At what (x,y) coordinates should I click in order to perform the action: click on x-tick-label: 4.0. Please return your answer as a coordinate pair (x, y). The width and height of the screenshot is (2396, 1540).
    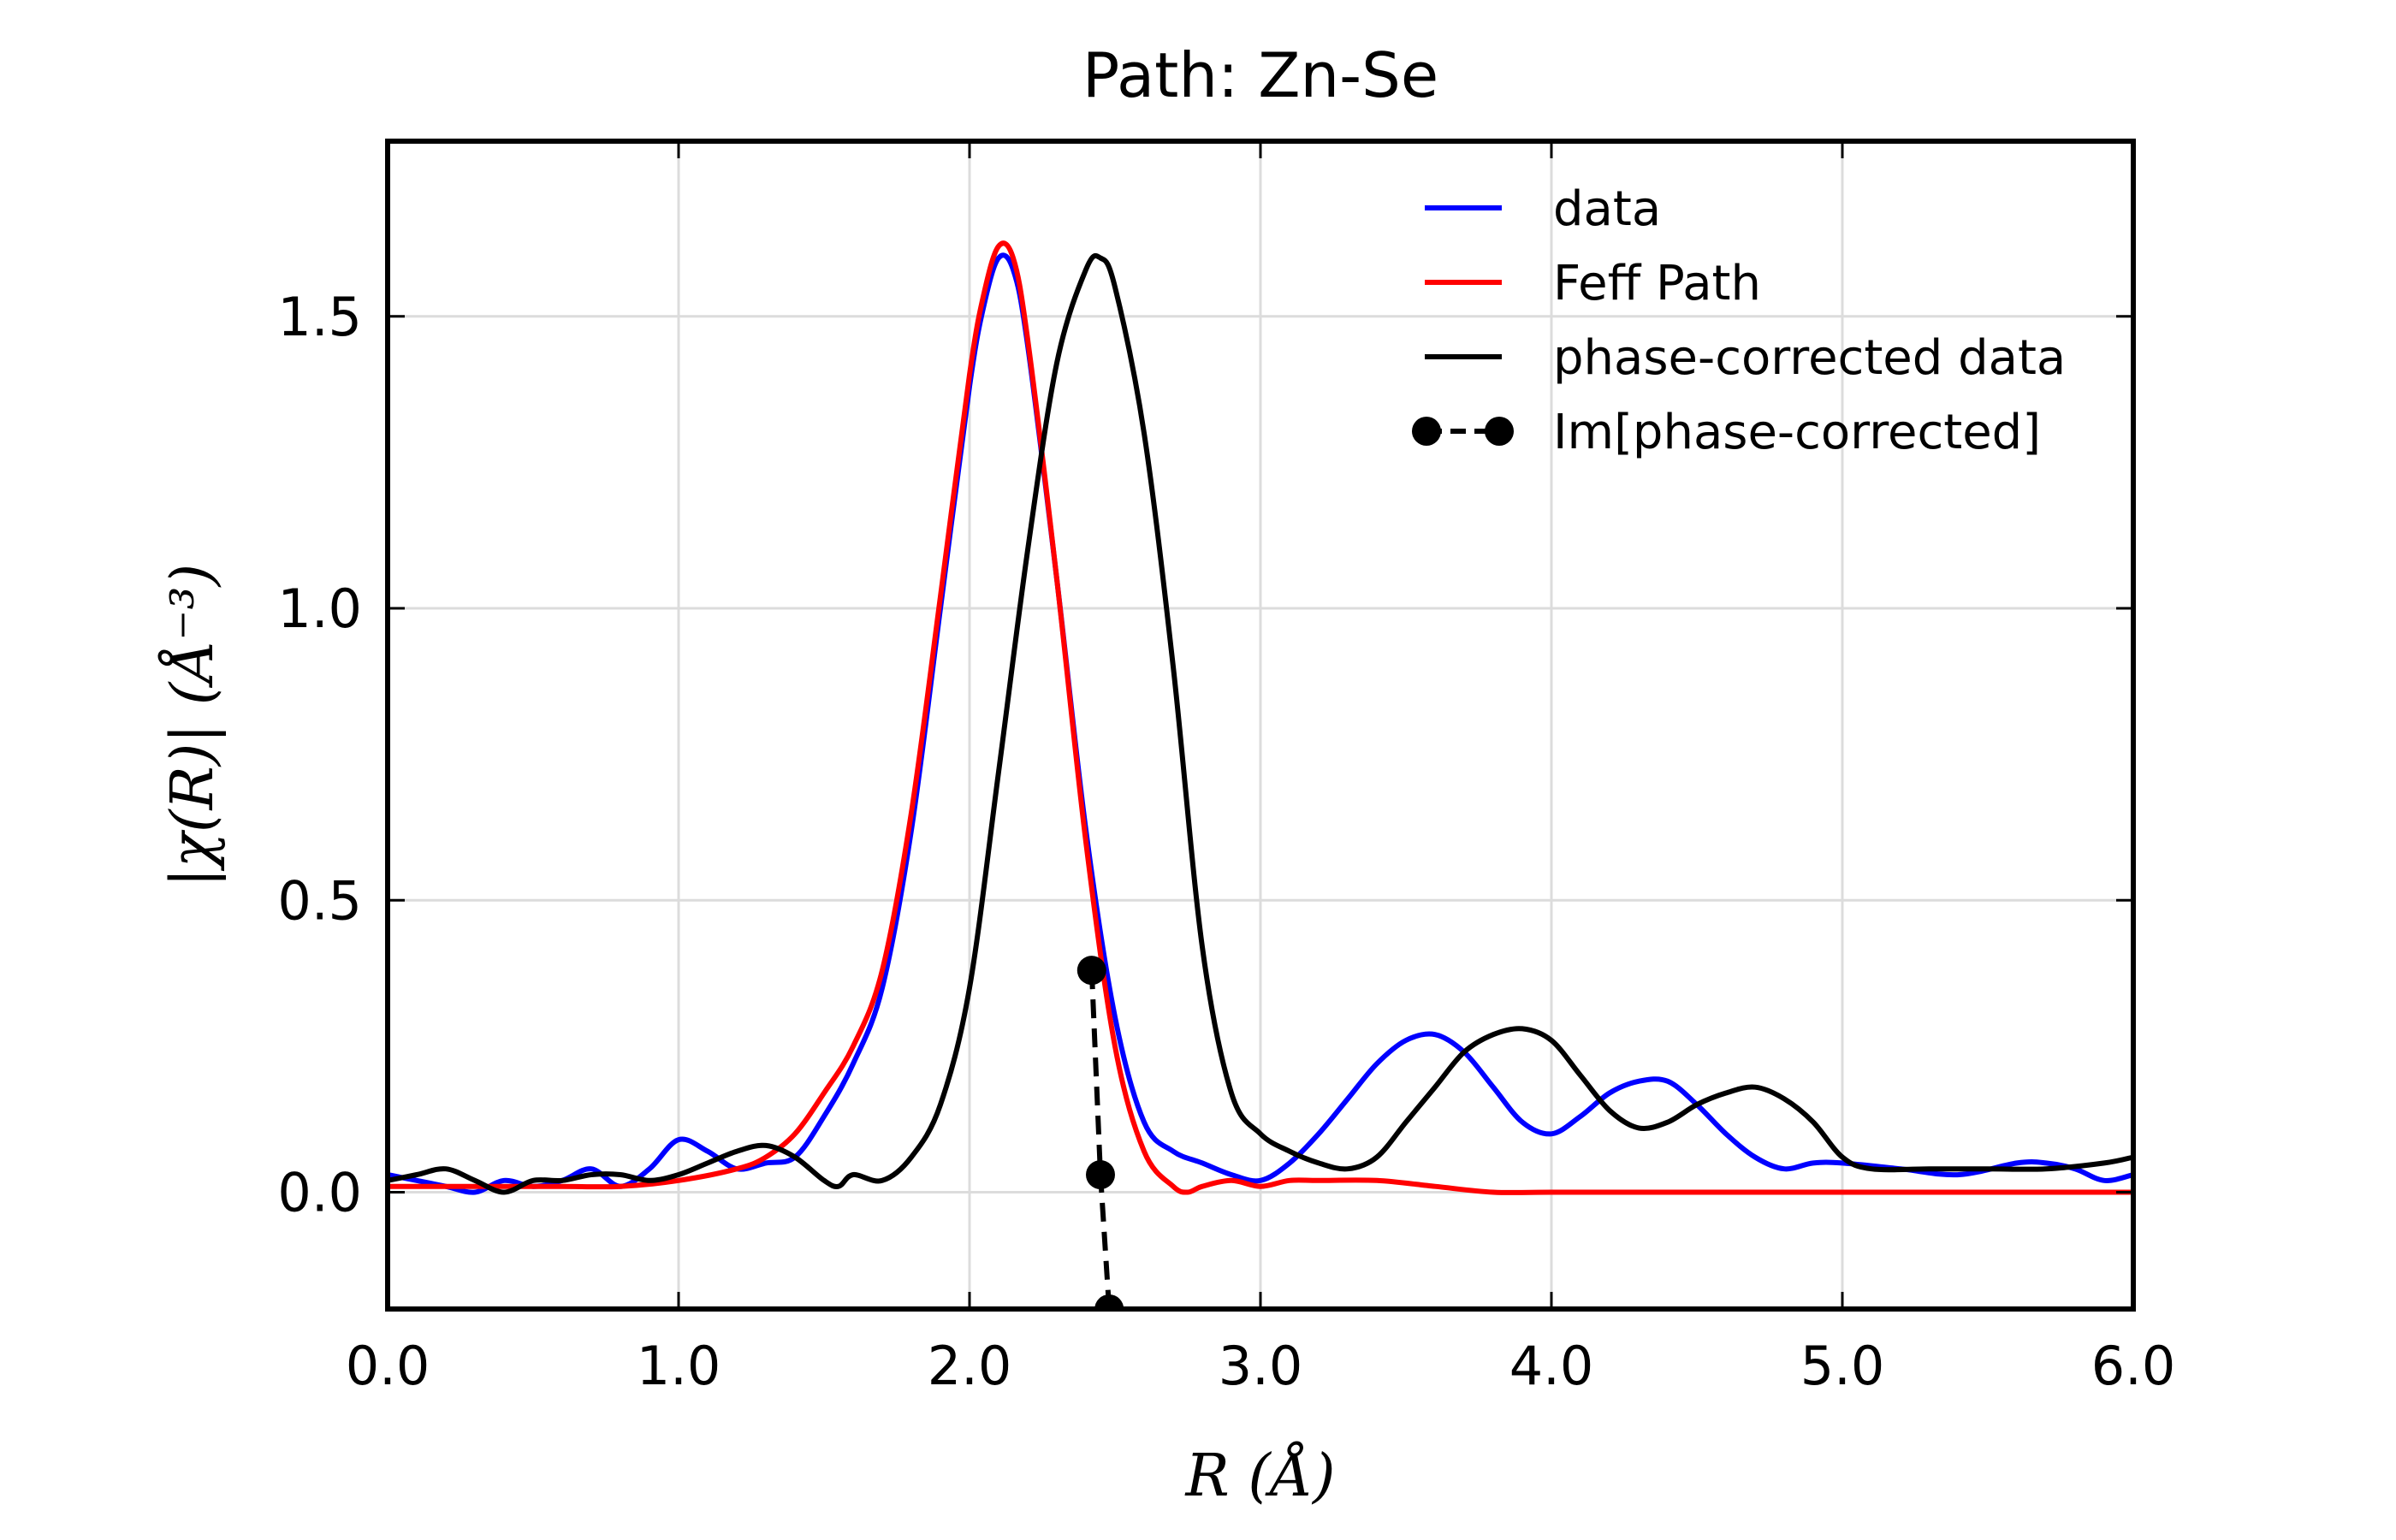
    Looking at the image, I should click on (1551, 1366).